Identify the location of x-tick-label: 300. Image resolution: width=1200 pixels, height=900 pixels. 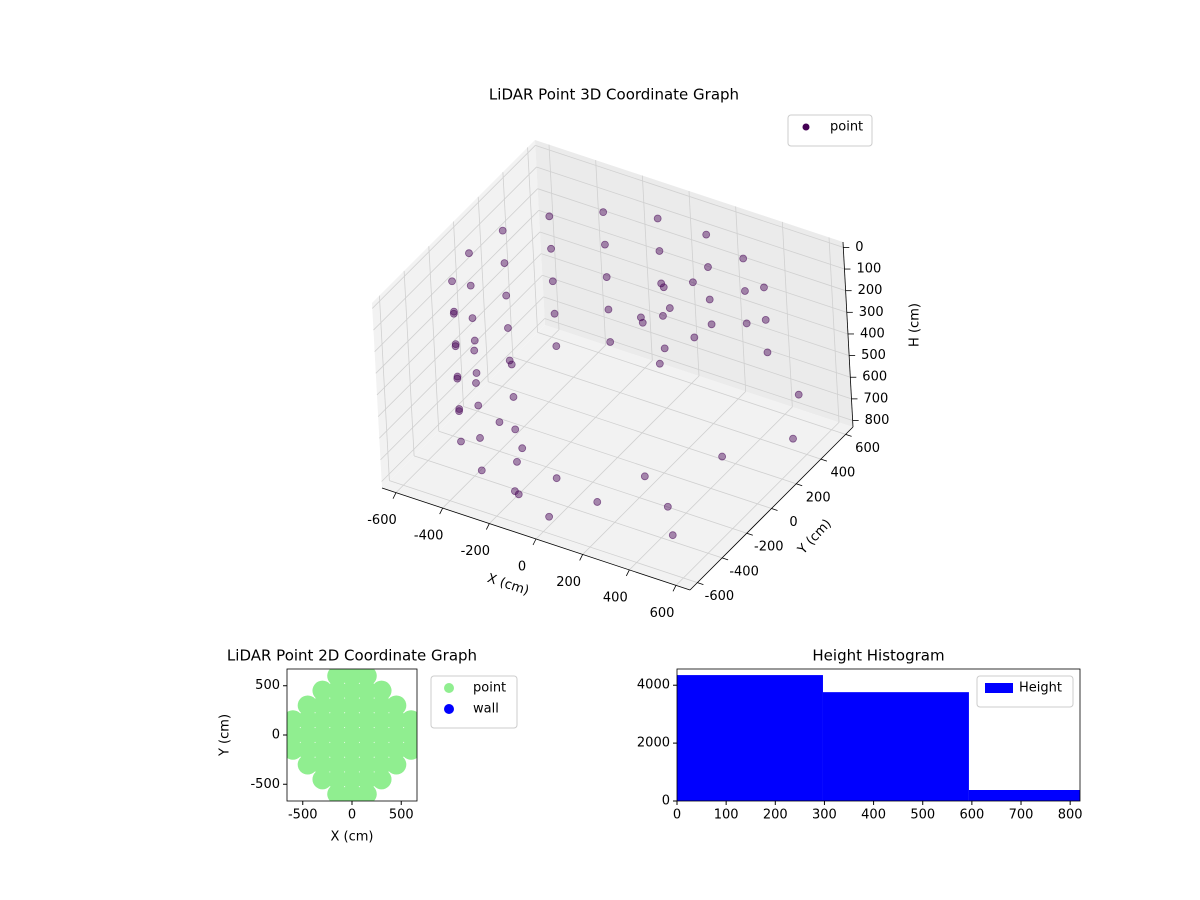
(824, 815).